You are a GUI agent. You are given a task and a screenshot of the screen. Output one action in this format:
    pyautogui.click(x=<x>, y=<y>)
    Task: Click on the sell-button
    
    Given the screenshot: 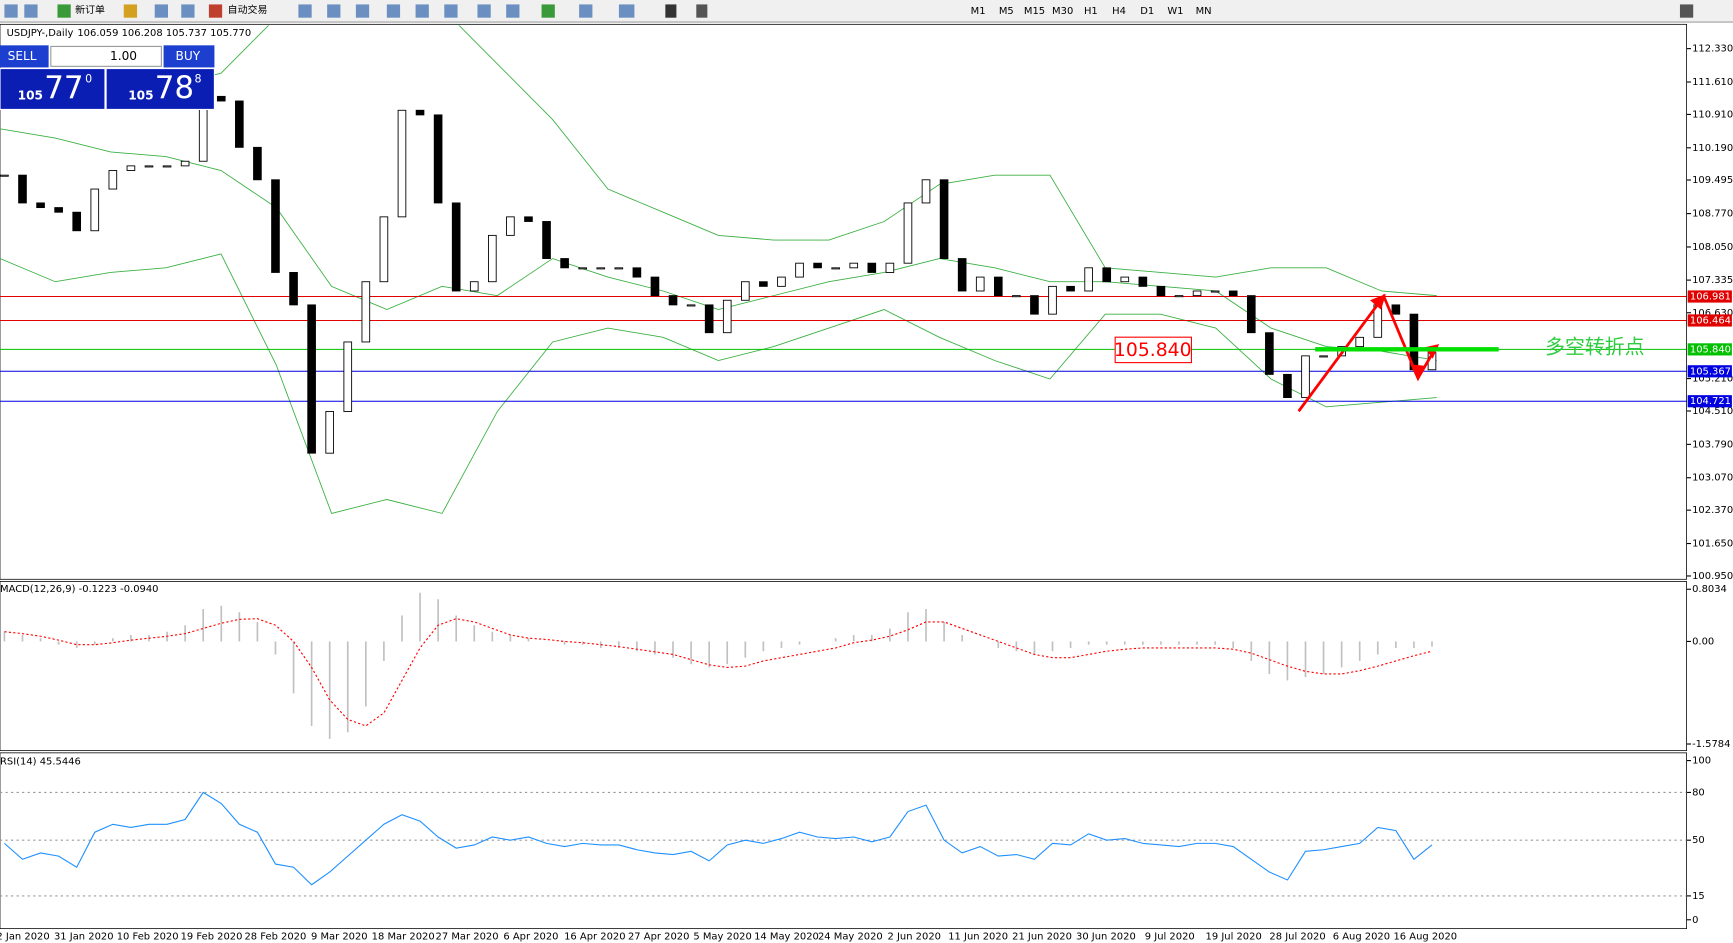 What is the action you would take?
    pyautogui.click(x=24, y=56)
    